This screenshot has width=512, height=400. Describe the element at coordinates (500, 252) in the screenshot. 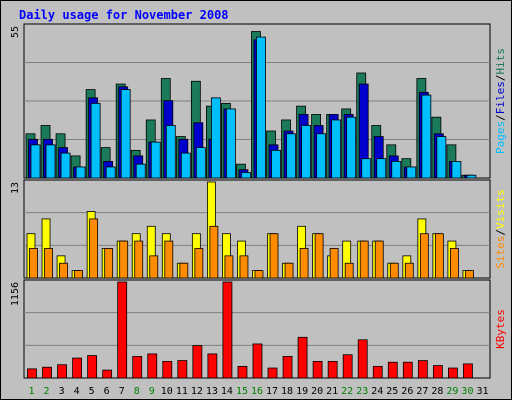

I see `legend-item: Sites` at that location.